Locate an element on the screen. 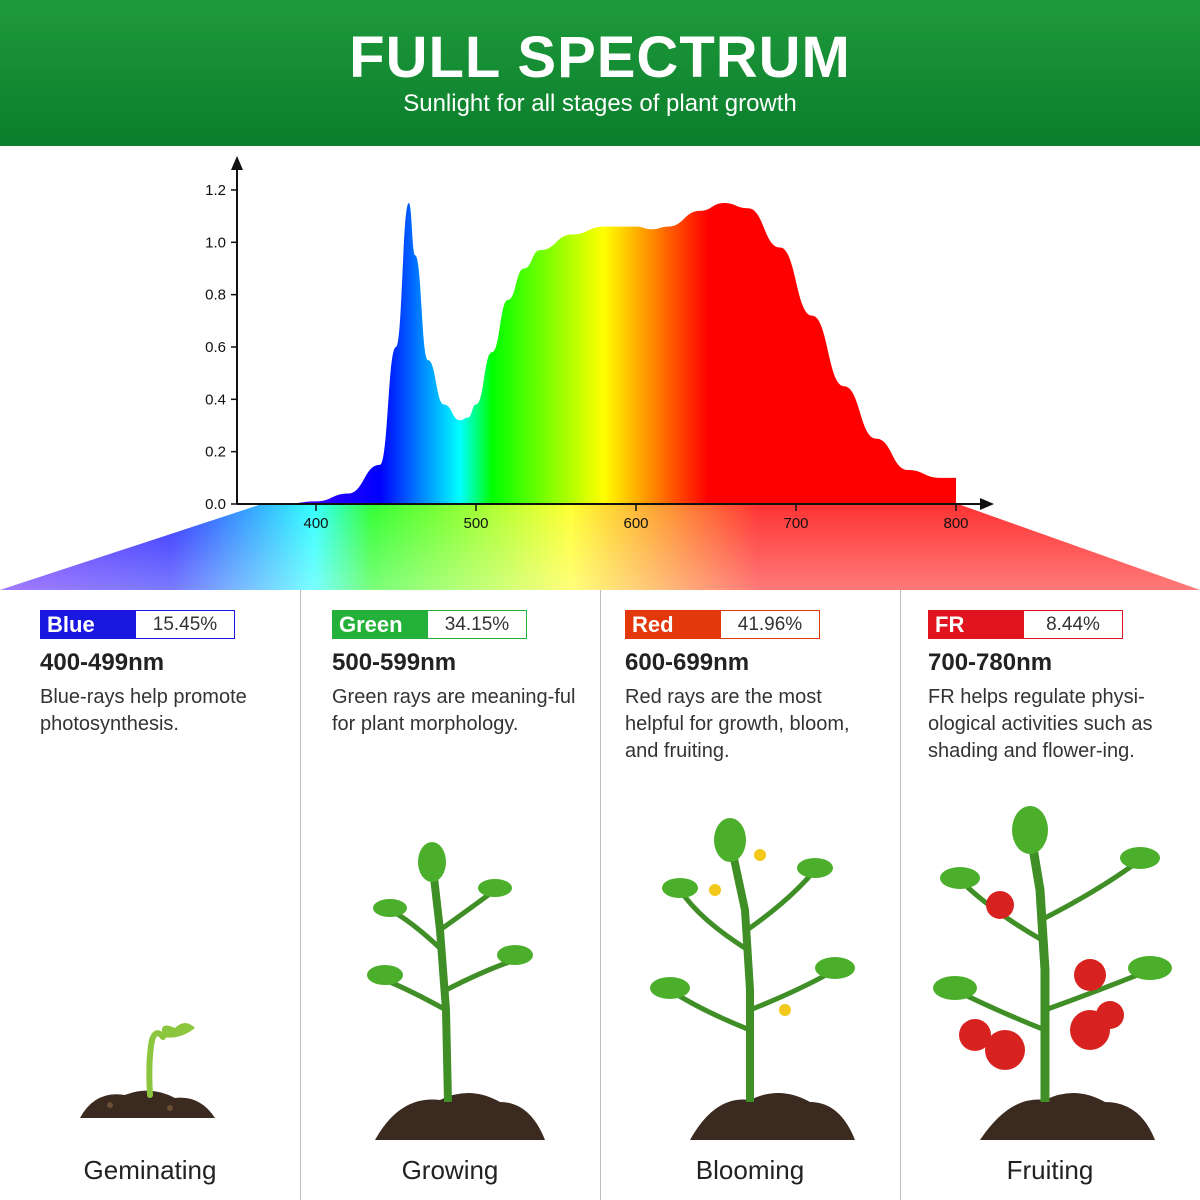 This screenshot has height=1200, width=1200. page-title: FULL SPECTRUM is located at coordinates (600, 57).